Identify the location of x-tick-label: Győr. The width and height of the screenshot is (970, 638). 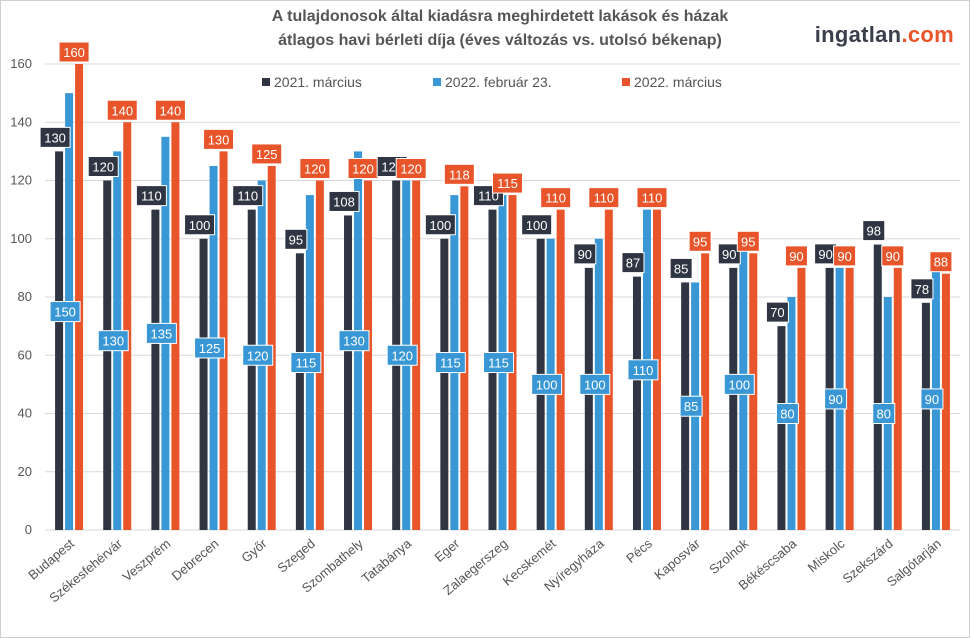
(254, 550).